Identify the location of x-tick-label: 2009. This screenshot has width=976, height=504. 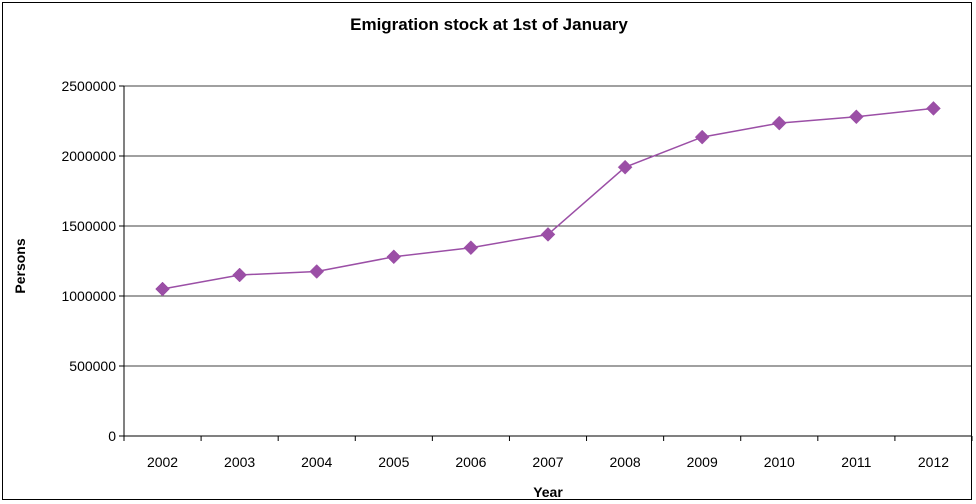
(702, 462).